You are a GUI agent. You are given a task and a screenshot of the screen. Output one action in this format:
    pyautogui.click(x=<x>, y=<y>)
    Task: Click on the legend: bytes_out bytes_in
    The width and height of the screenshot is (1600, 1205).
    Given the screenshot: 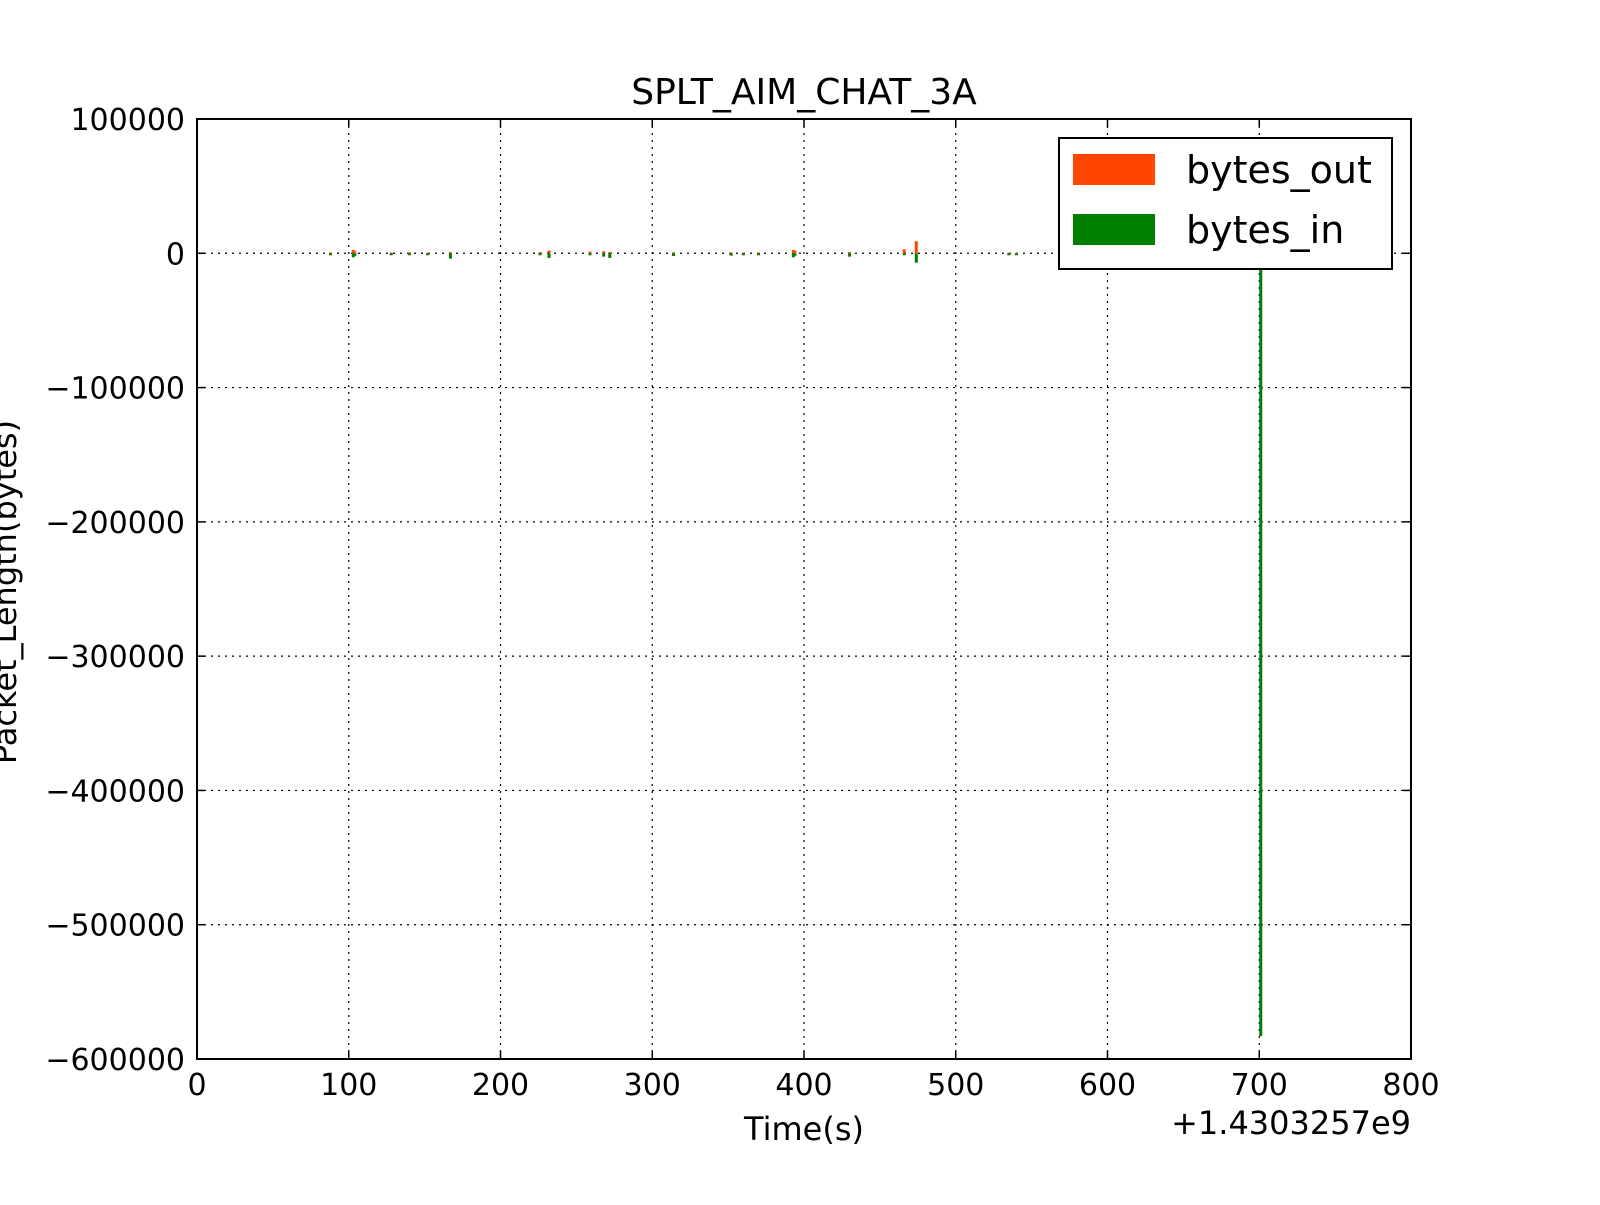 What is the action you would take?
    pyautogui.click(x=1225, y=203)
    